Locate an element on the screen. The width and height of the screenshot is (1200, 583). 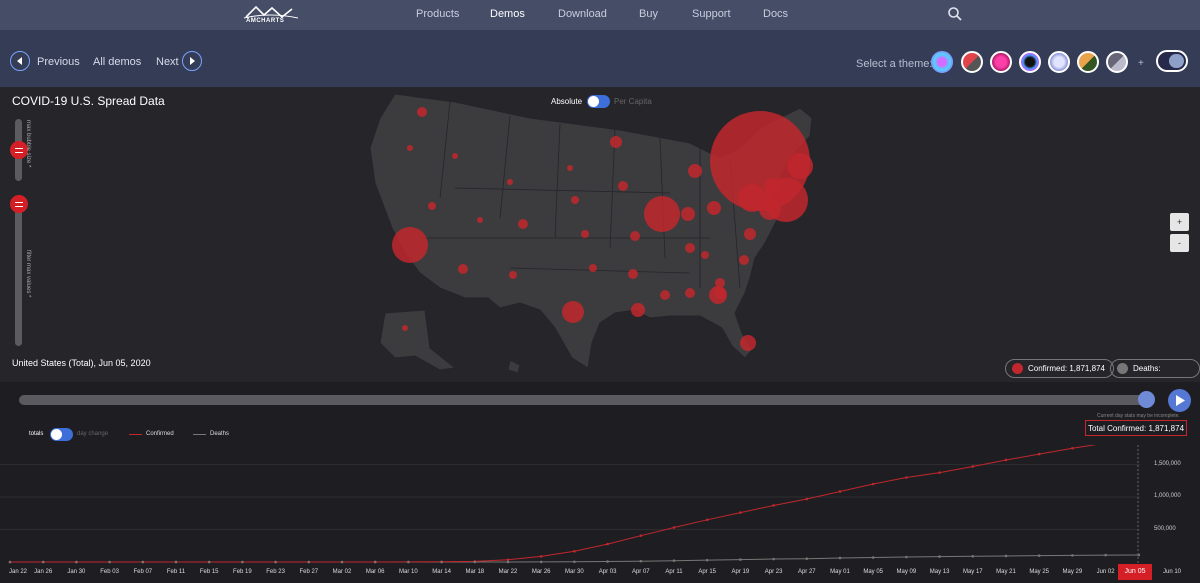
next-button is located at coordinates (192, 61).